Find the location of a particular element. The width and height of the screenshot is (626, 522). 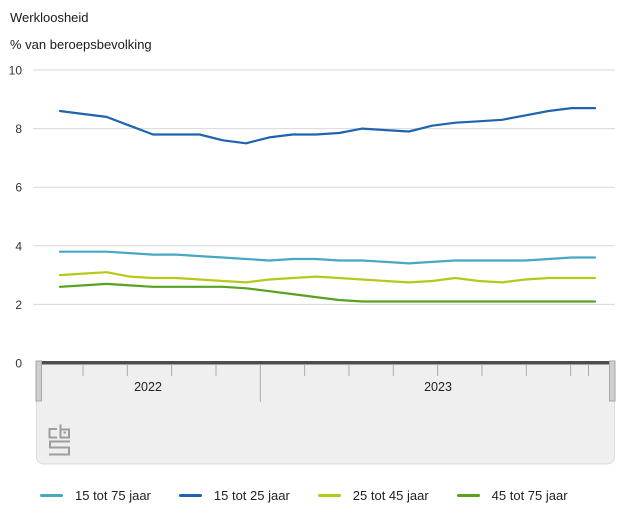

slider-handle-left is located at coordinates (38, 381).